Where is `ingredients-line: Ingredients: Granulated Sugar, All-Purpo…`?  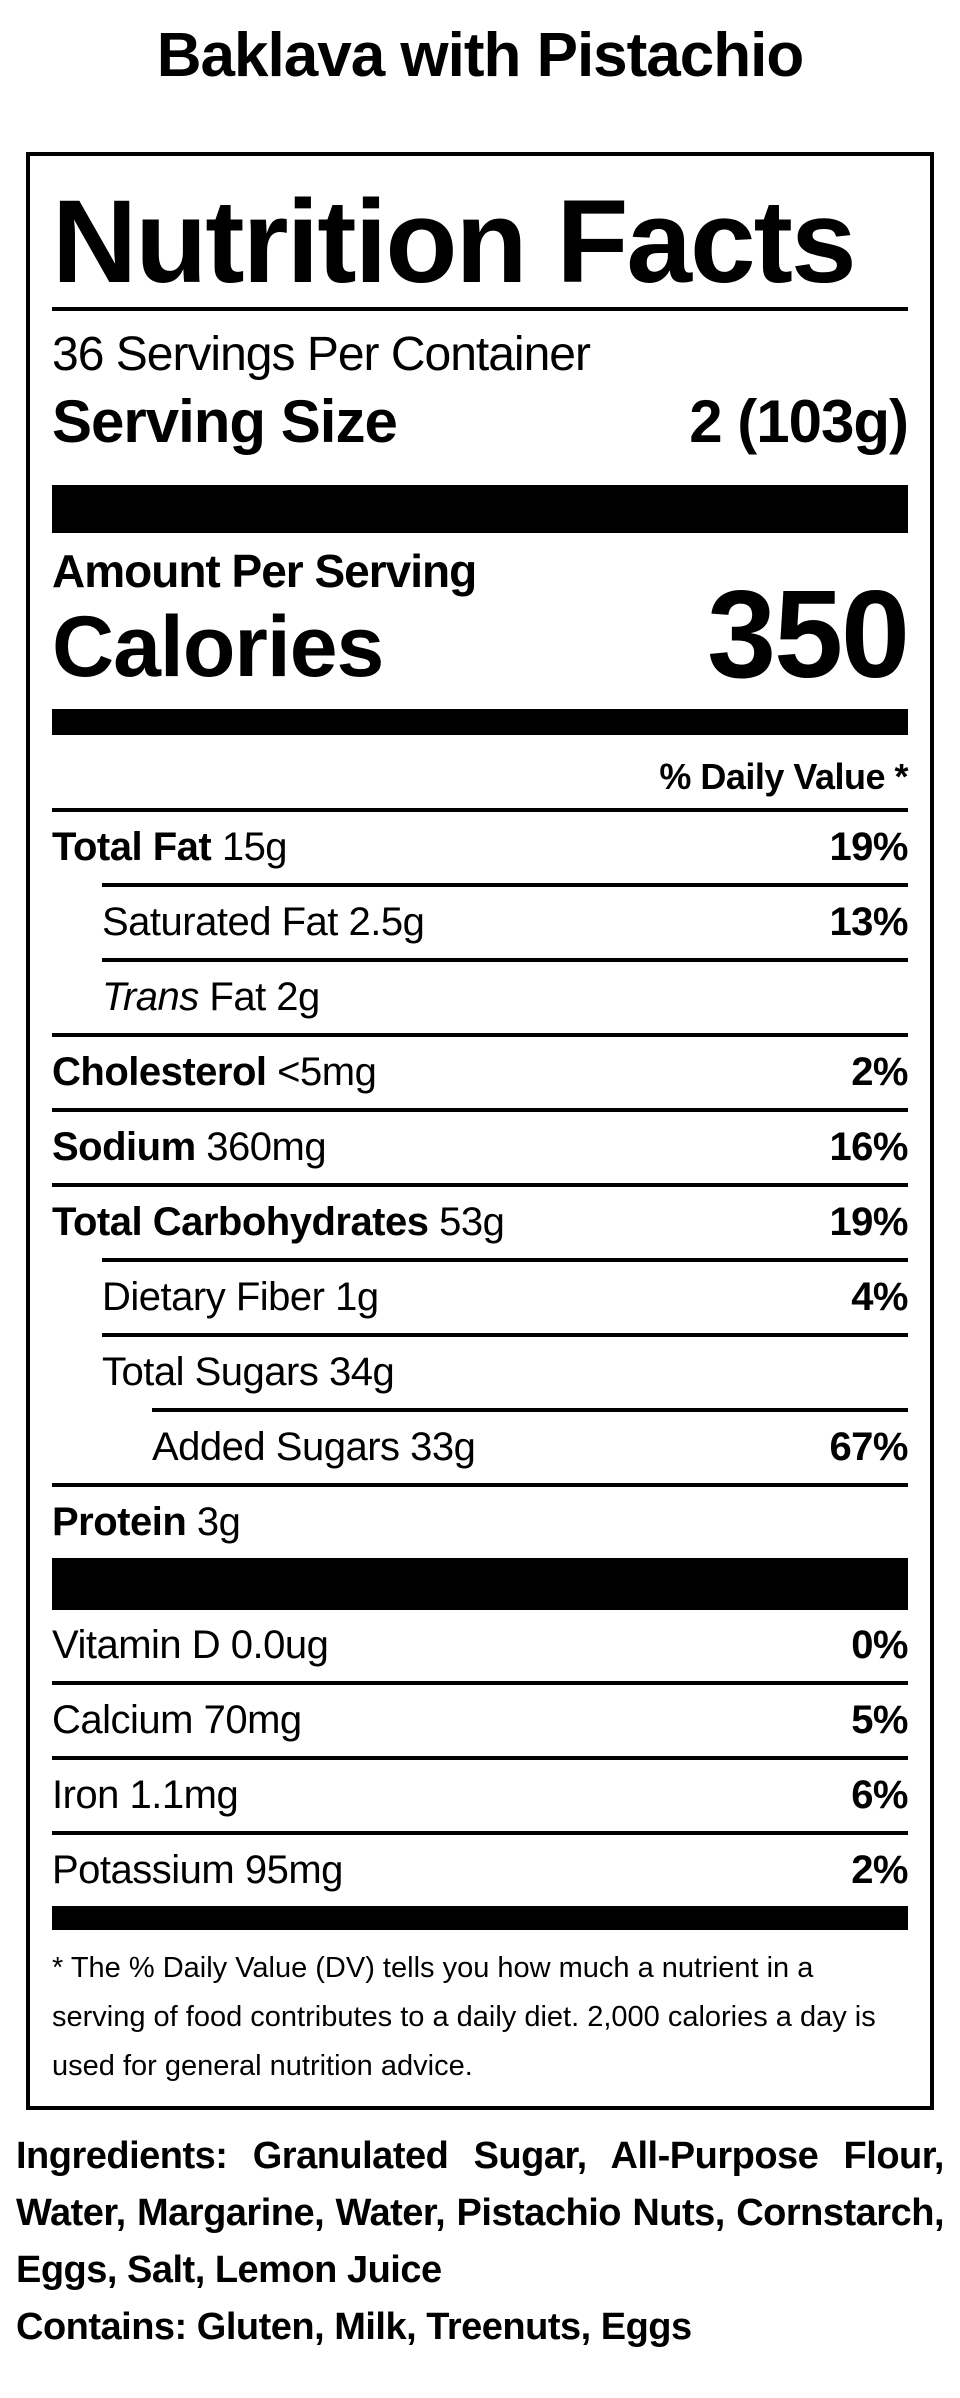 ingredients-line: Ingredients: Granulated Sugar, All-Purpo… is located at coordinates (480, 2213).